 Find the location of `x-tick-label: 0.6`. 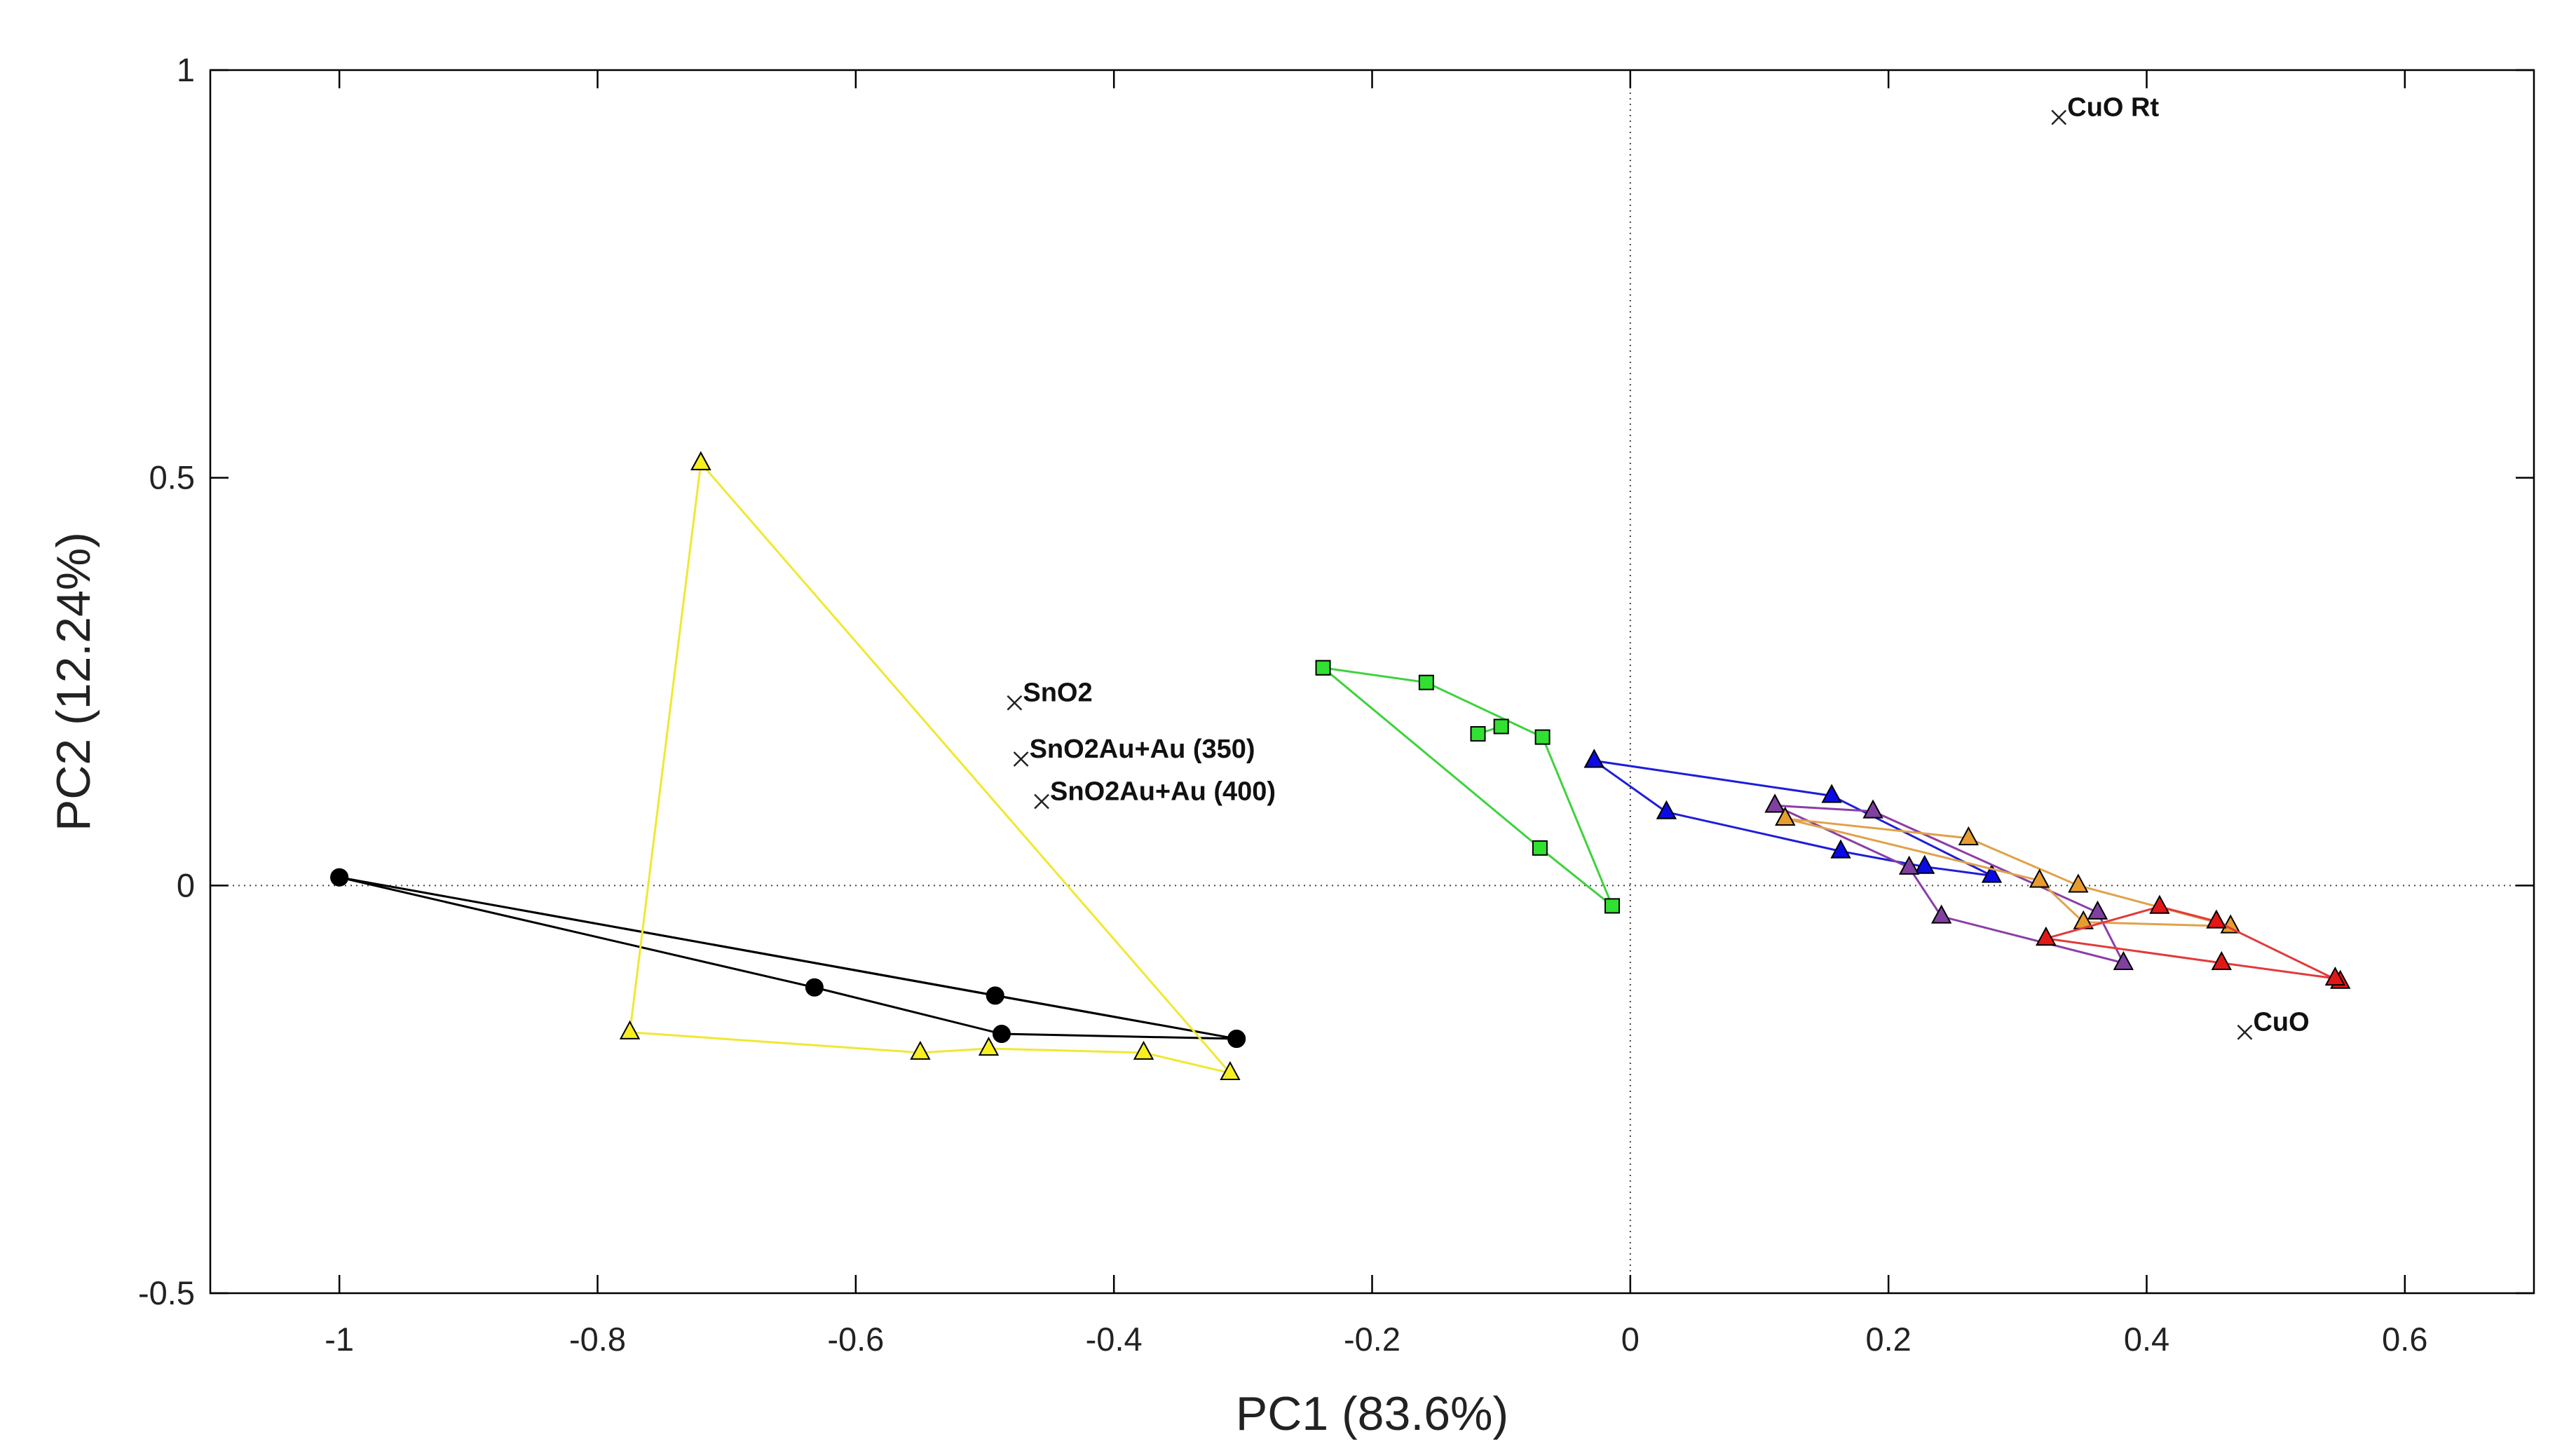

x-tick-label: 0.6 is located at coordinates (2404, 1339).